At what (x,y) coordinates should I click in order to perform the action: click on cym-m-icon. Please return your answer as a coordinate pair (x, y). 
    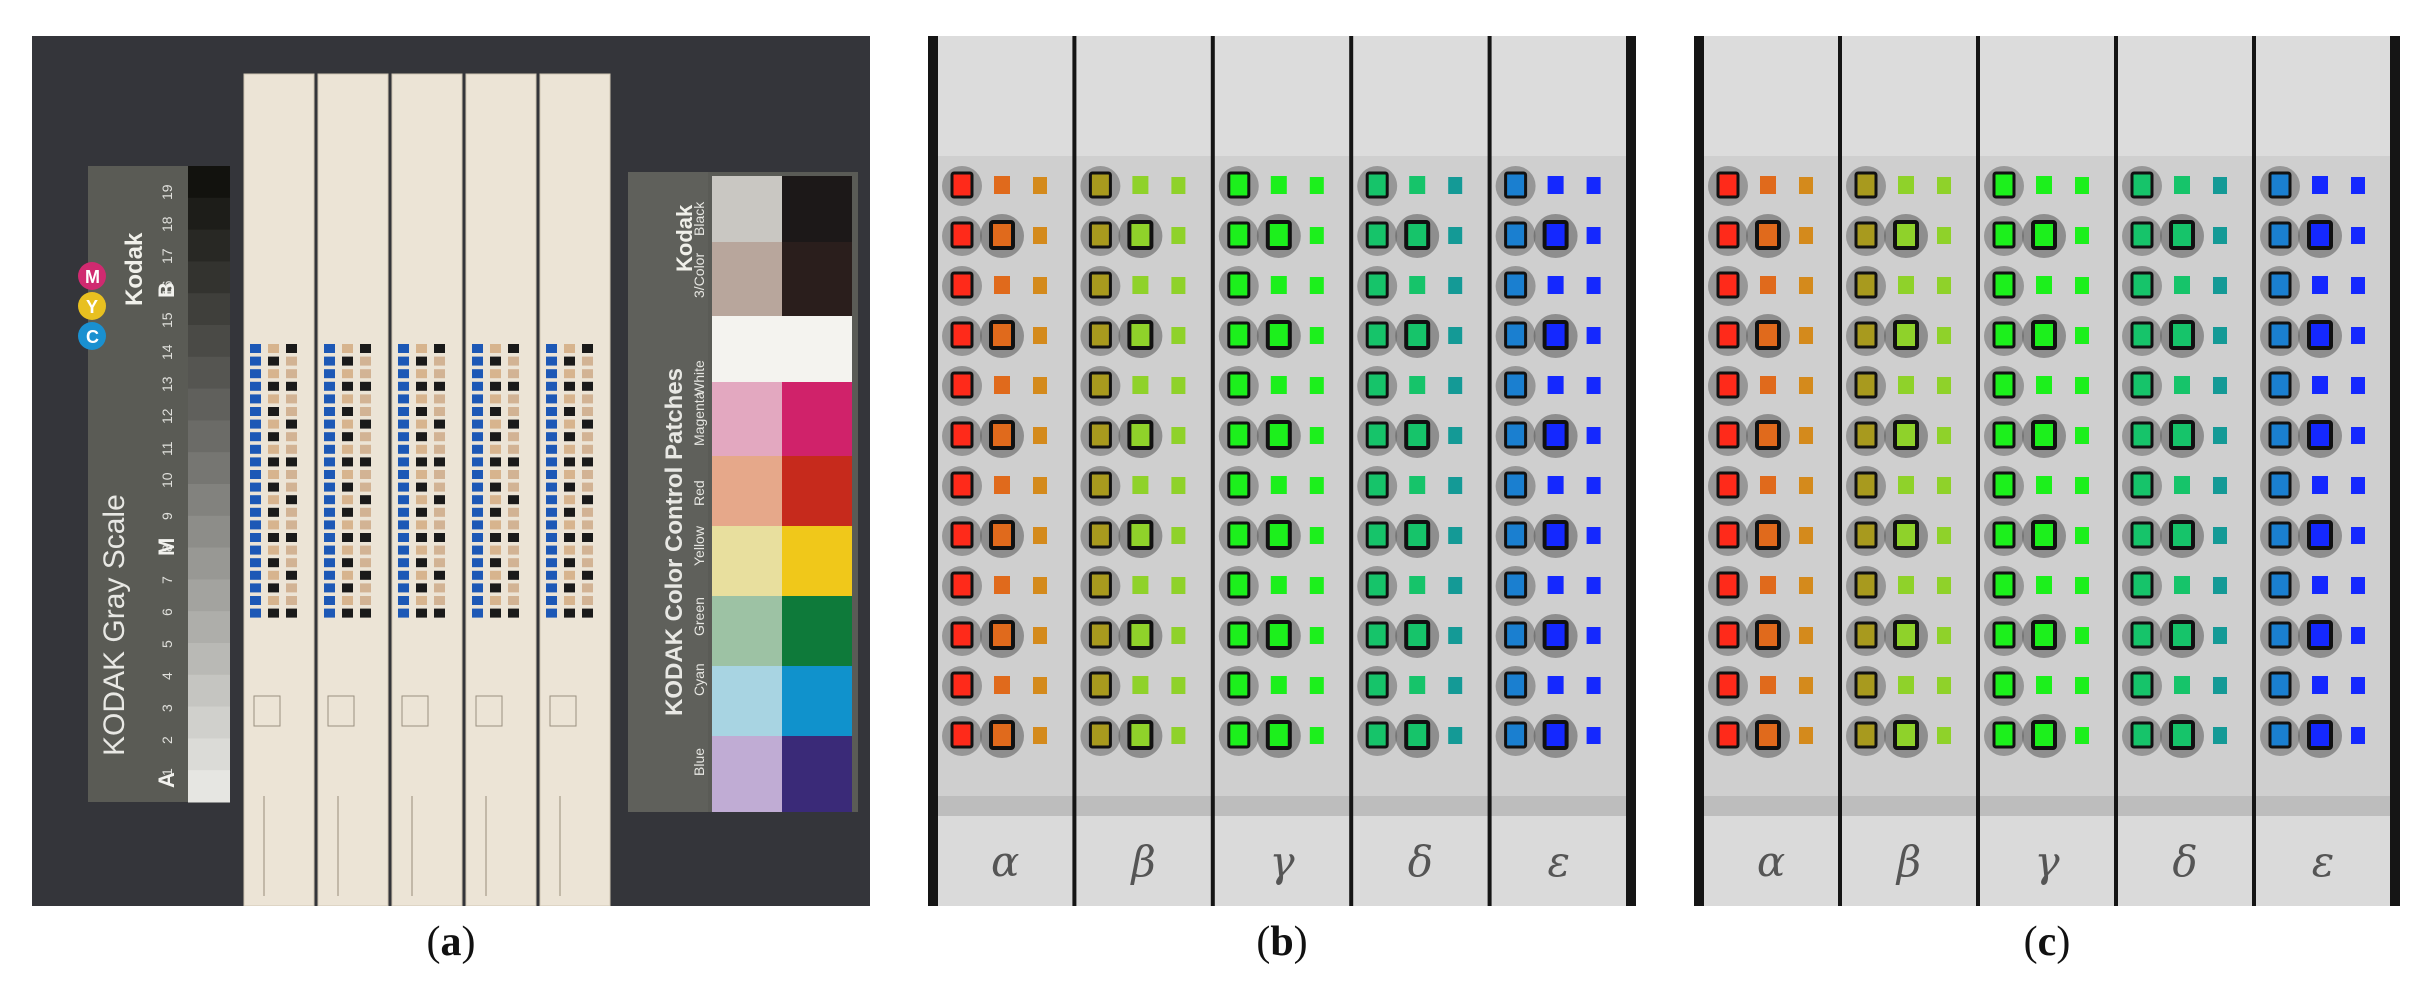
    Looking at the image, I should click on (92, 276).